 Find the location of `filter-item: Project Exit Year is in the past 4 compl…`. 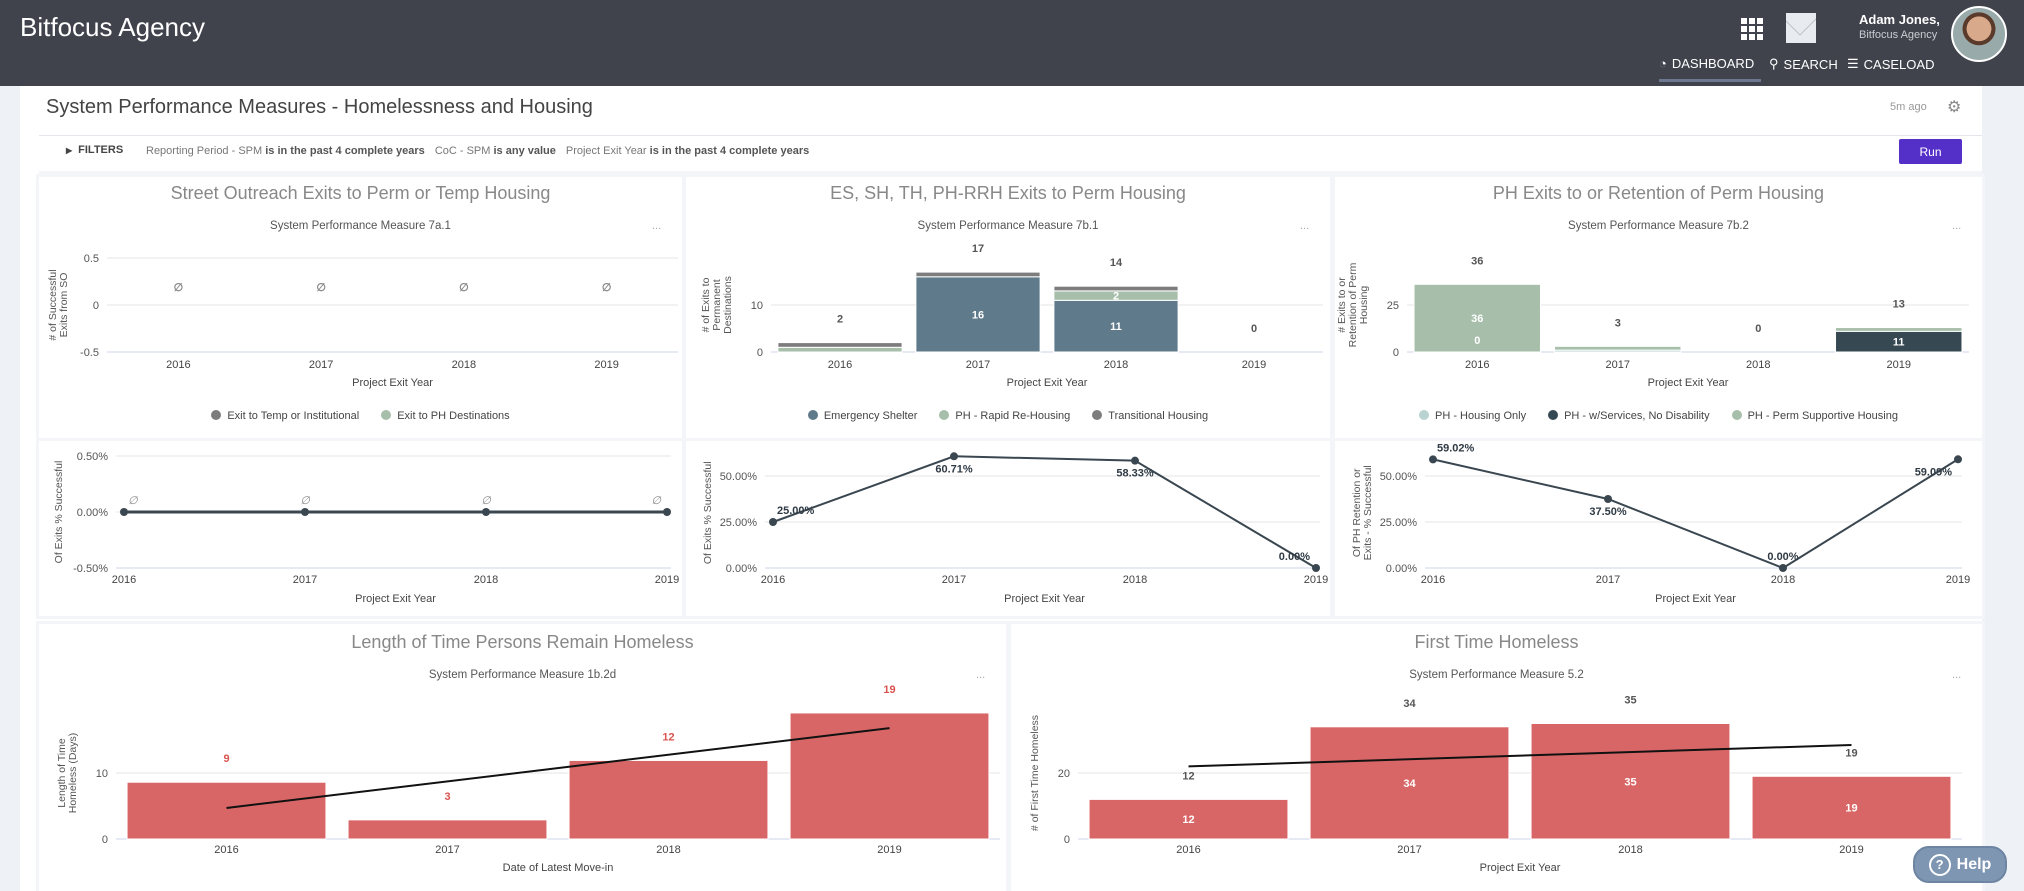

filter-item: Project Exit Year is in the past 4 compl… is located at coordinates (687, 151).